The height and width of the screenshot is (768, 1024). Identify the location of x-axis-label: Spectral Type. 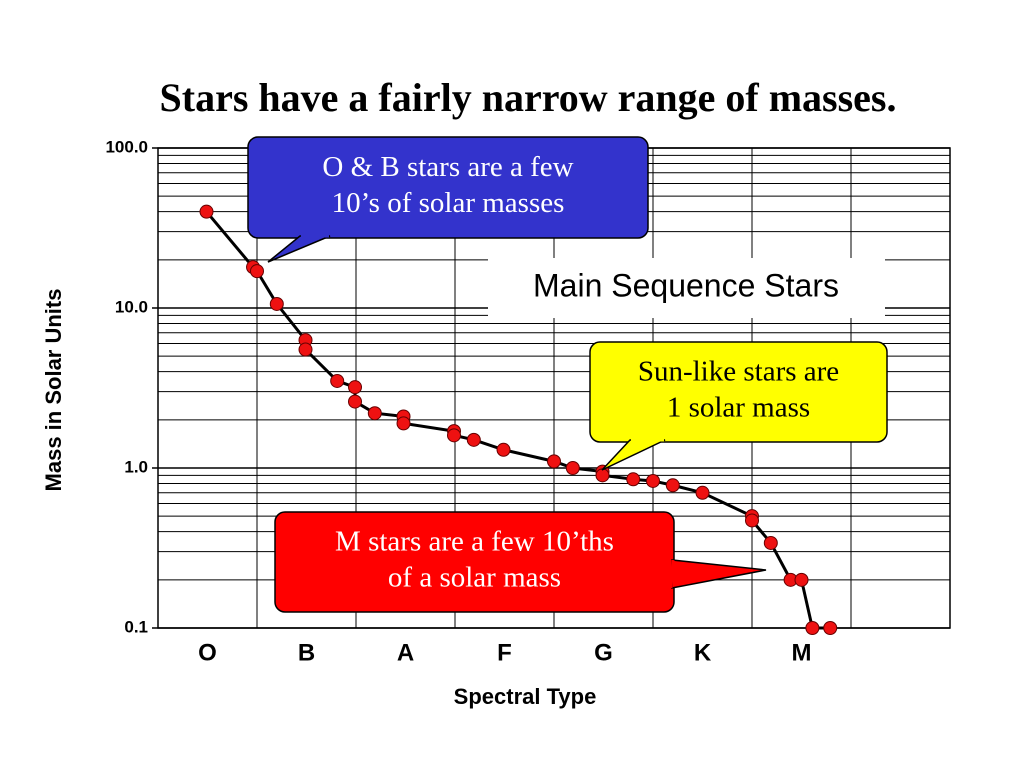
(525, 696).